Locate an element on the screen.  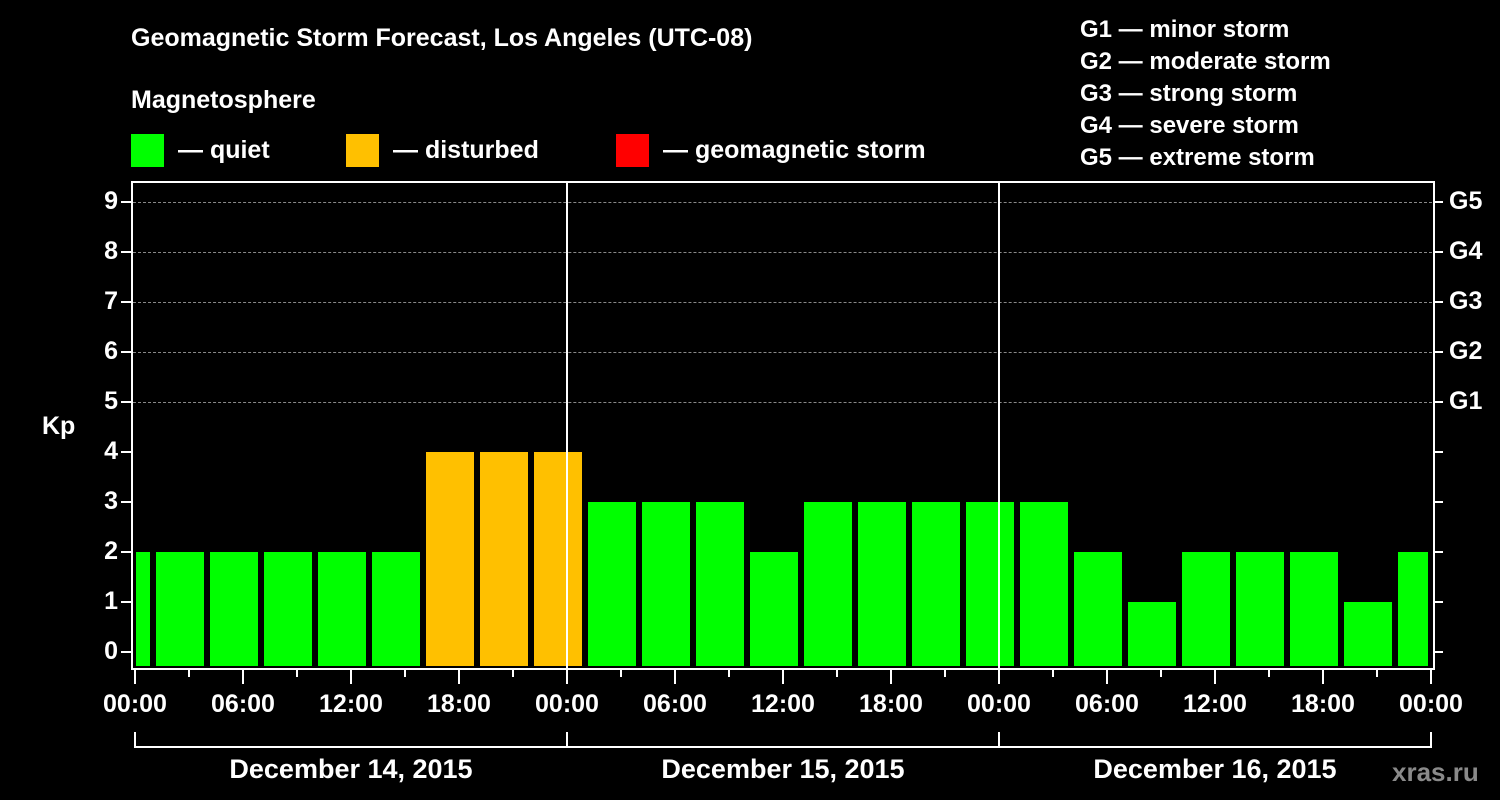
g-tick-label: G1 is located at coordinates (1466, 401).